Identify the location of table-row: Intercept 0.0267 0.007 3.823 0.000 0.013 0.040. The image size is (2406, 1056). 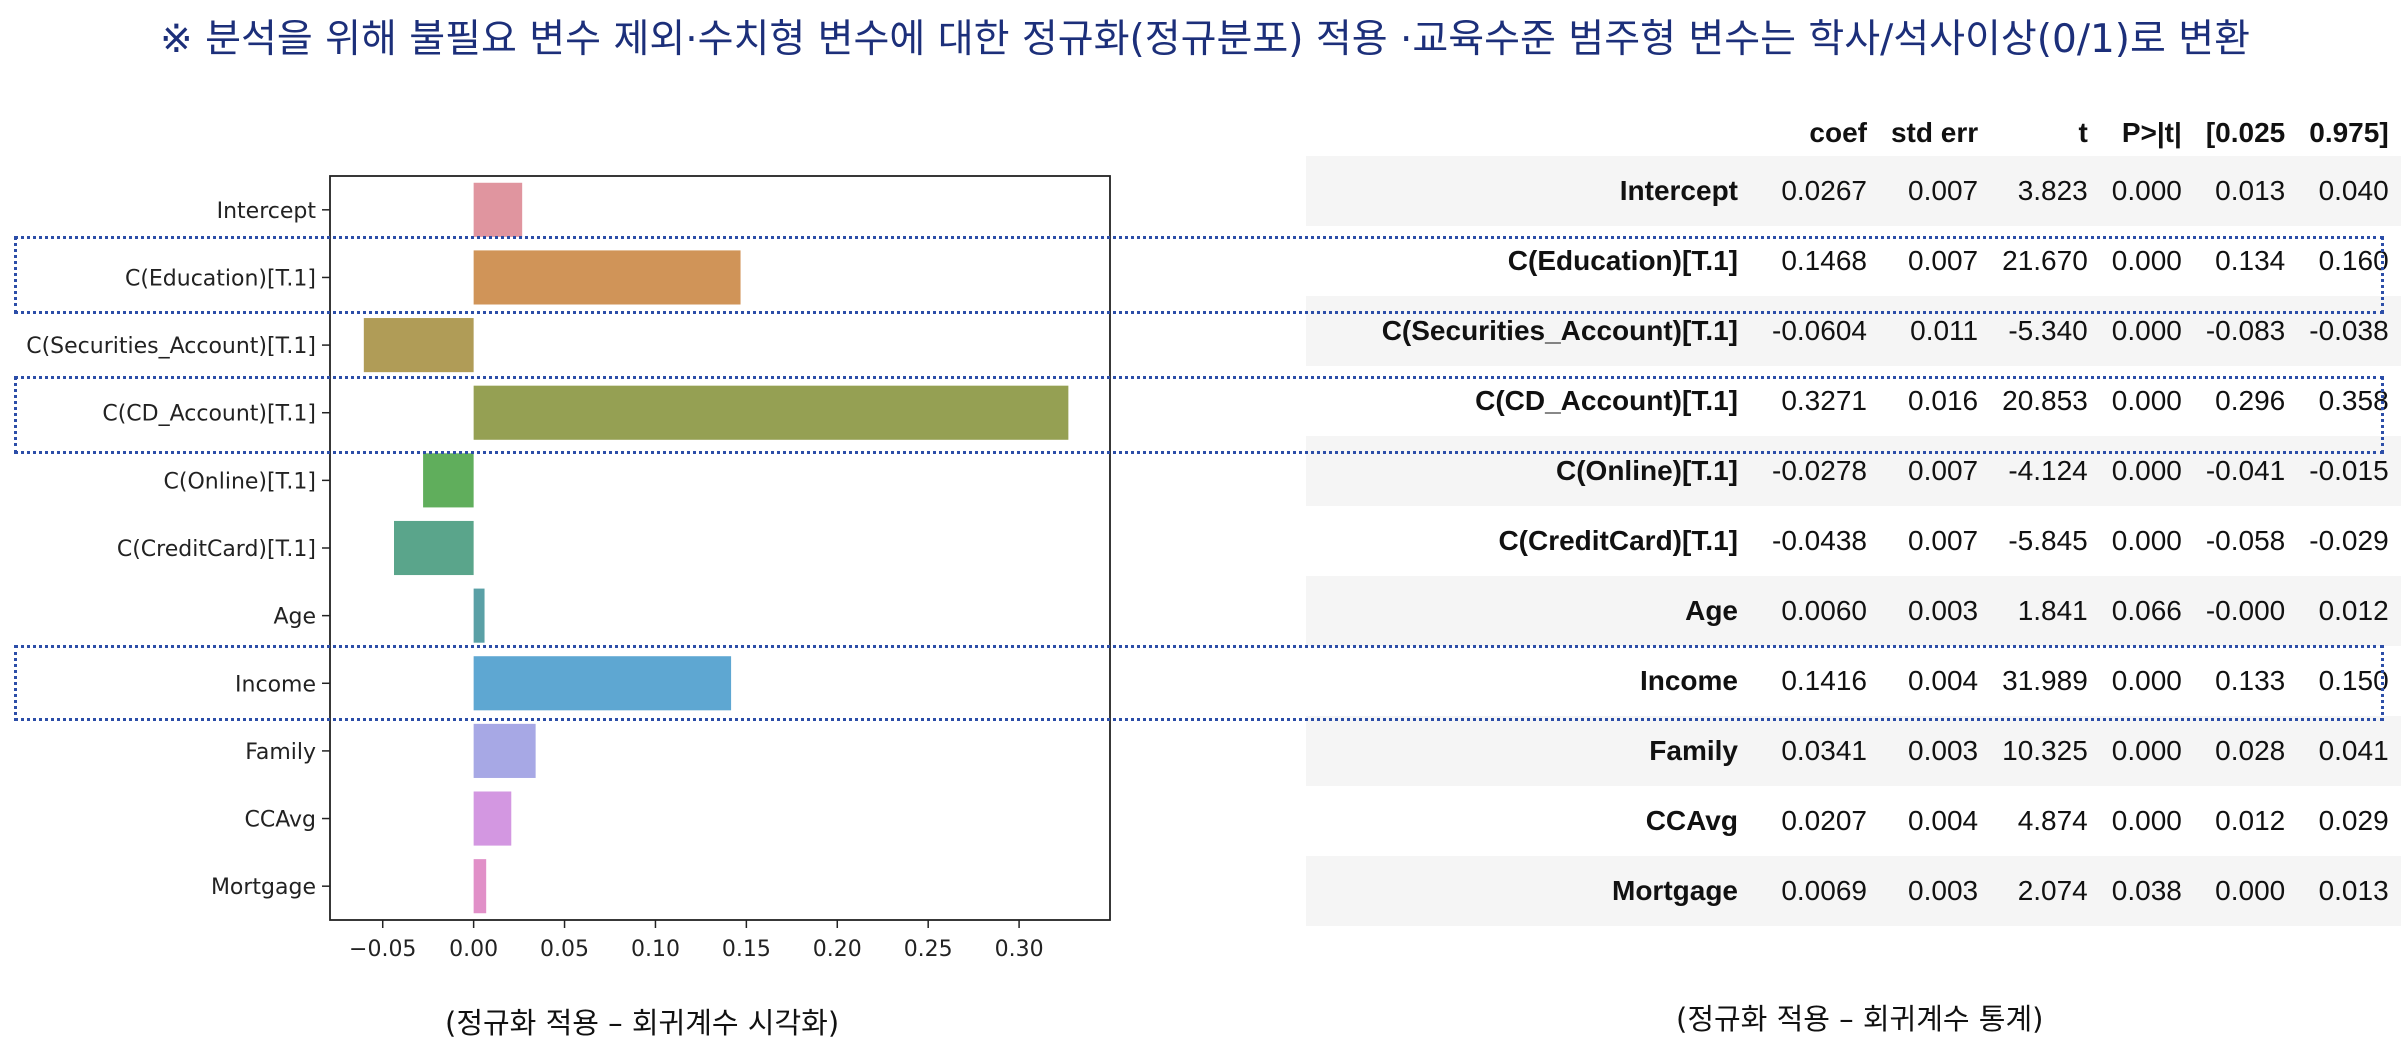
(1853, 191).